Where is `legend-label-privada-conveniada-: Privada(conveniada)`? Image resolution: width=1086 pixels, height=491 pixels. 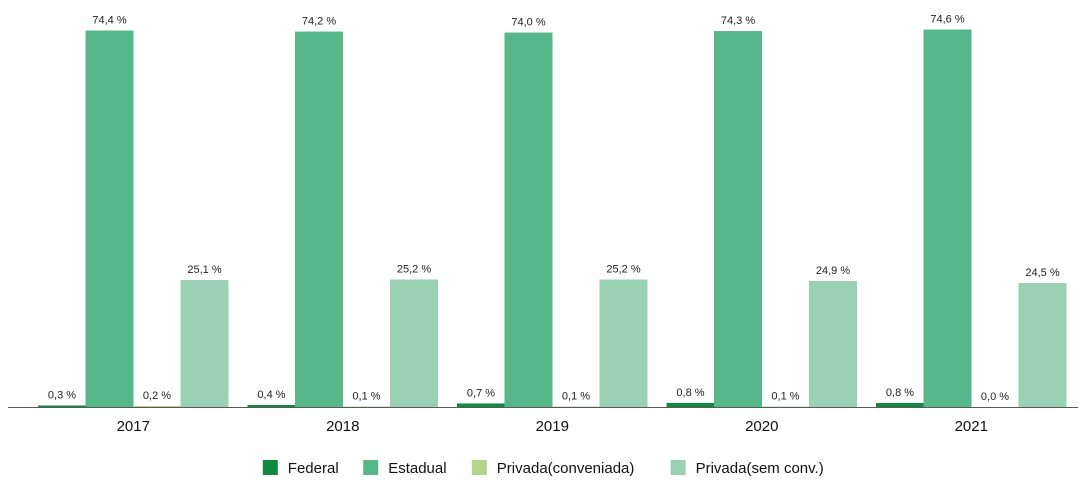 legend-label-privada-conveniada-: Privada(conveniada) is located at coordinates (566, 468).